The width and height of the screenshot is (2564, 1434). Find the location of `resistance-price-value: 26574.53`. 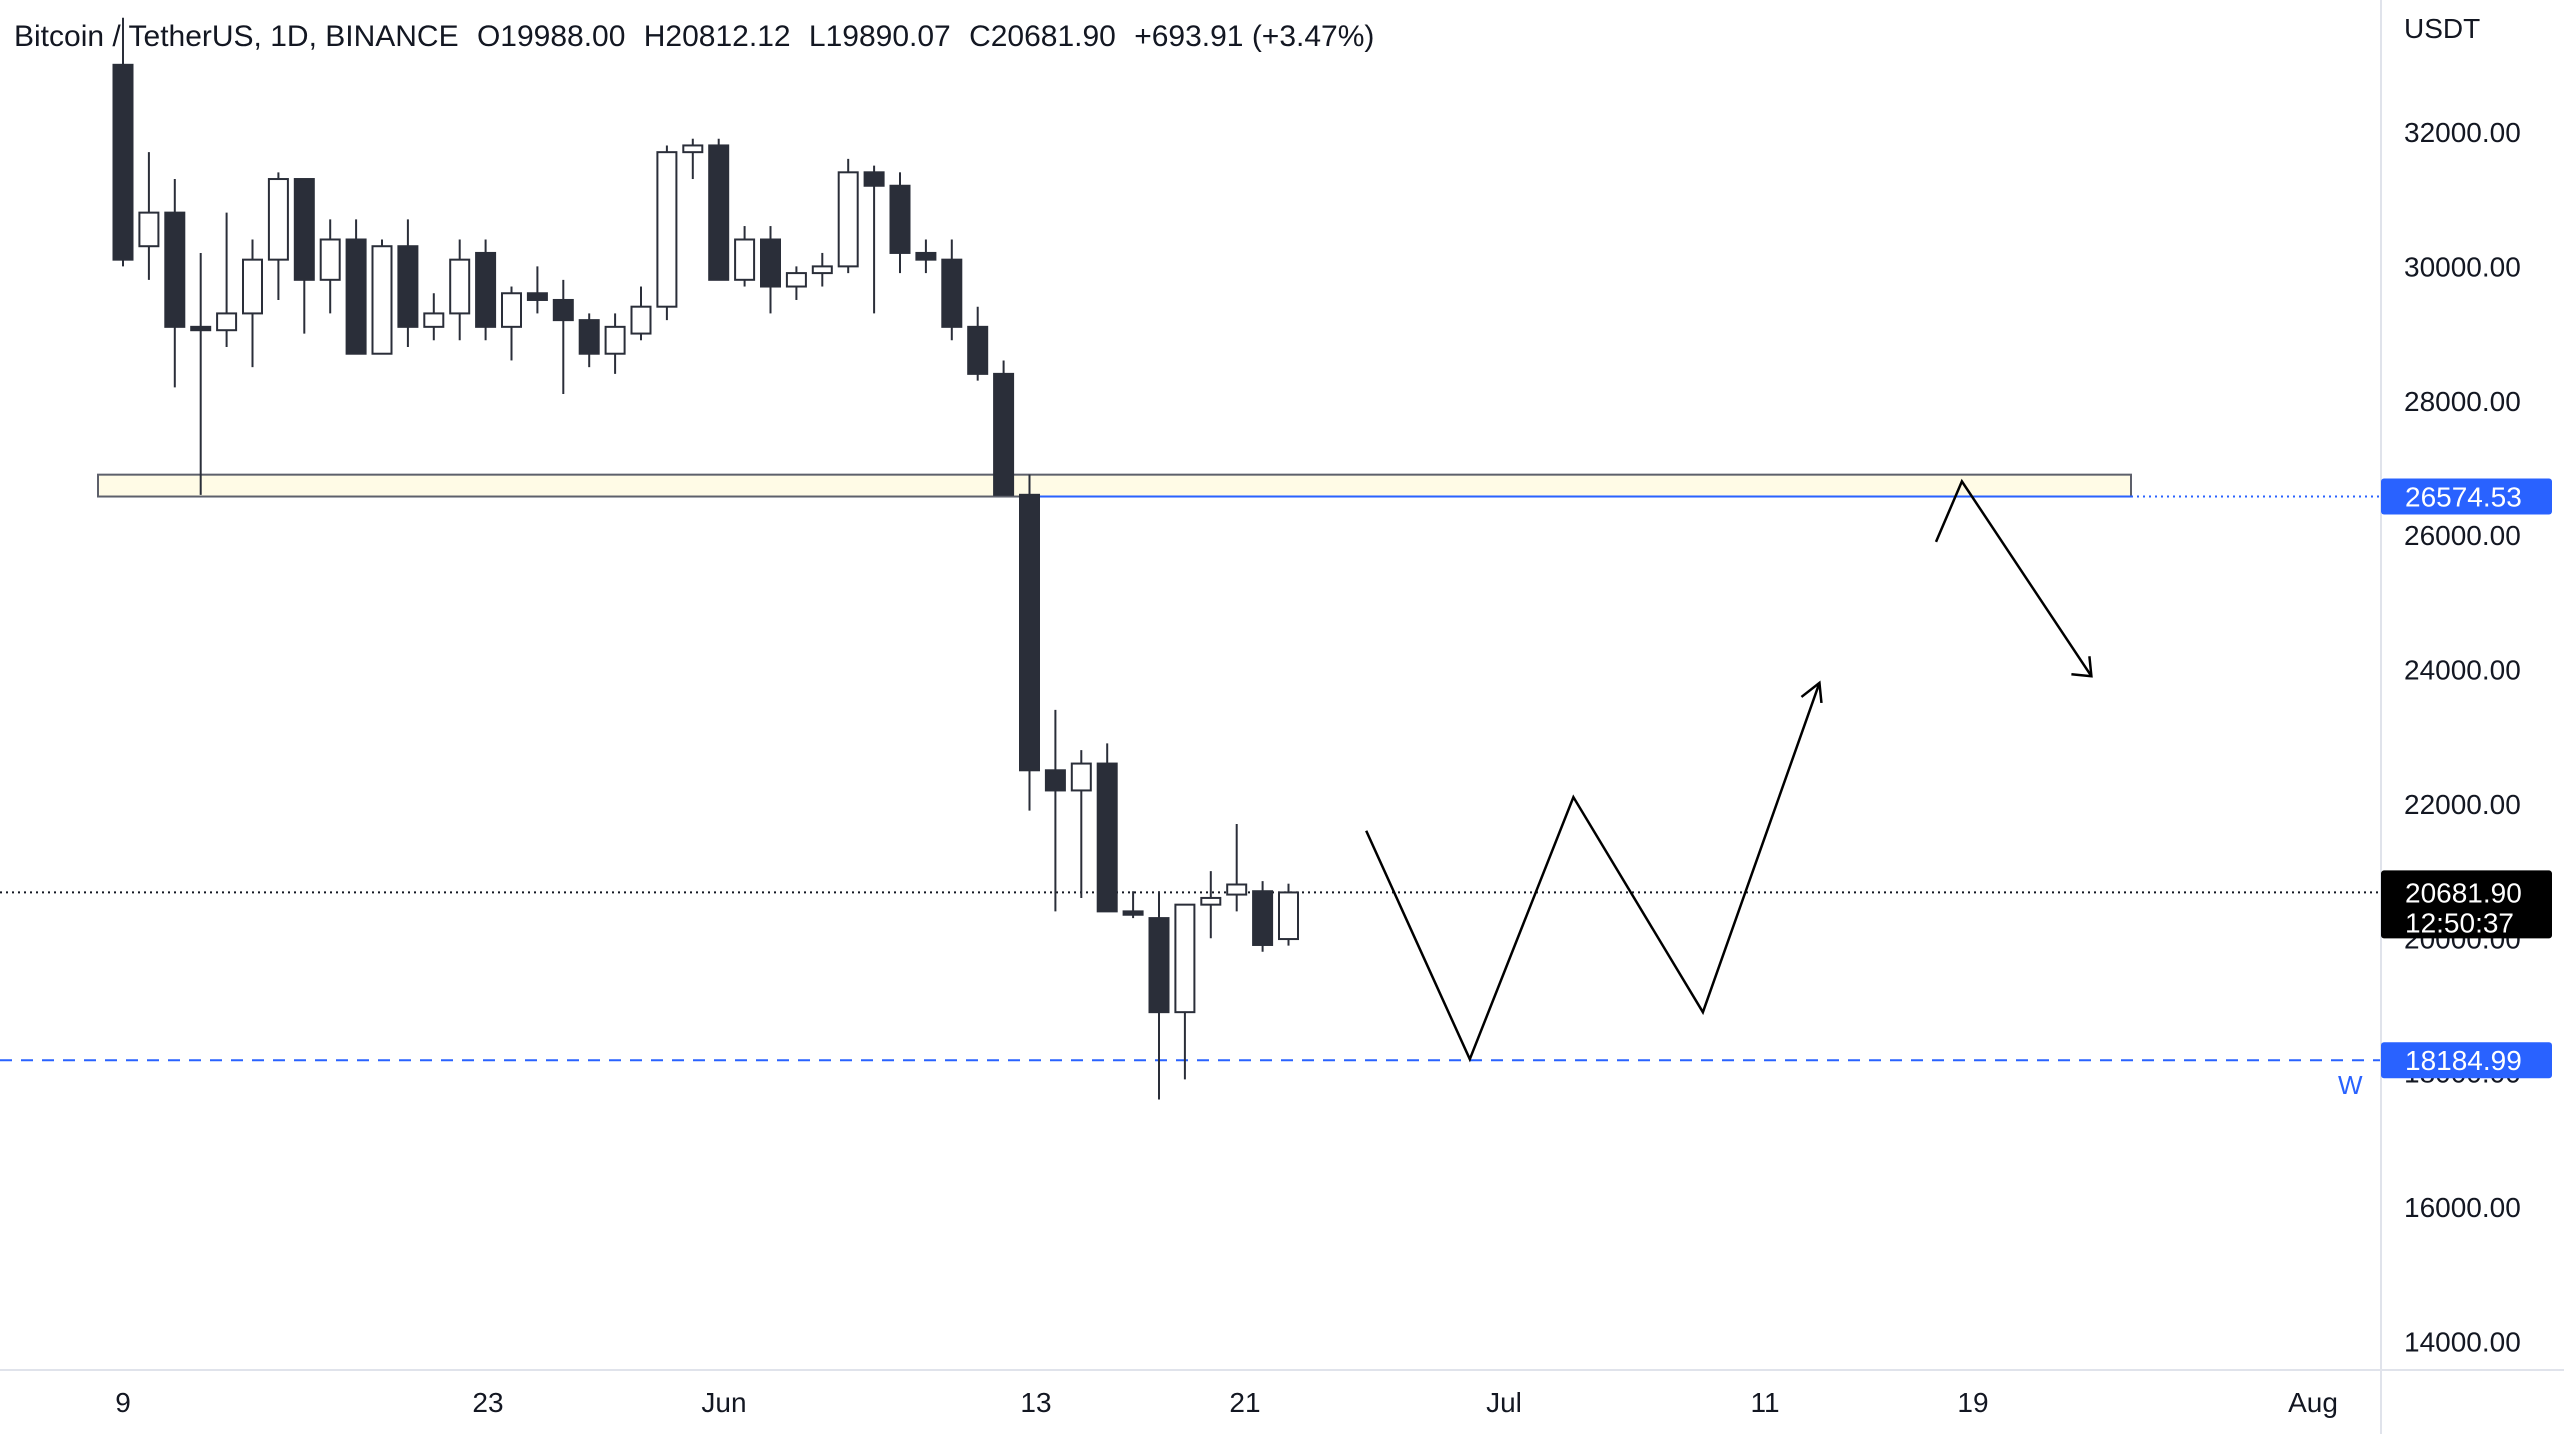

resistance-price-value: 26574.53 is located at coordinates (2463, 497).